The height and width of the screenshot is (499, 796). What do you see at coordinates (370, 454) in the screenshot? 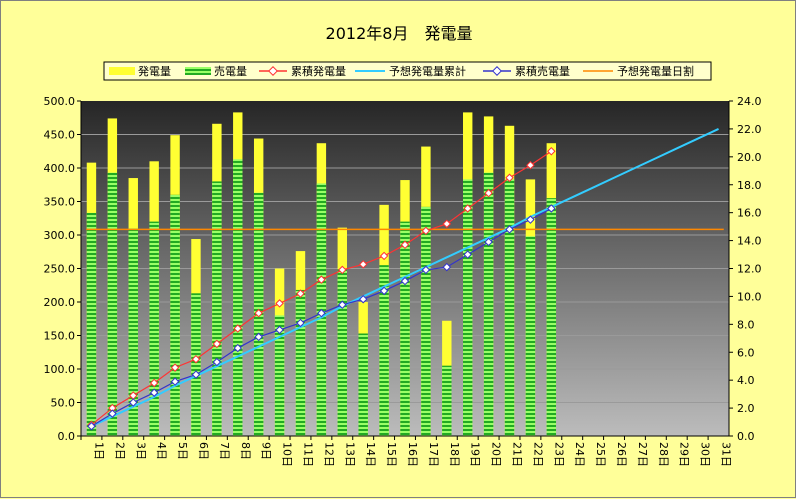
I see `x-tick-label: 14日` at bounding box center [370, 454].